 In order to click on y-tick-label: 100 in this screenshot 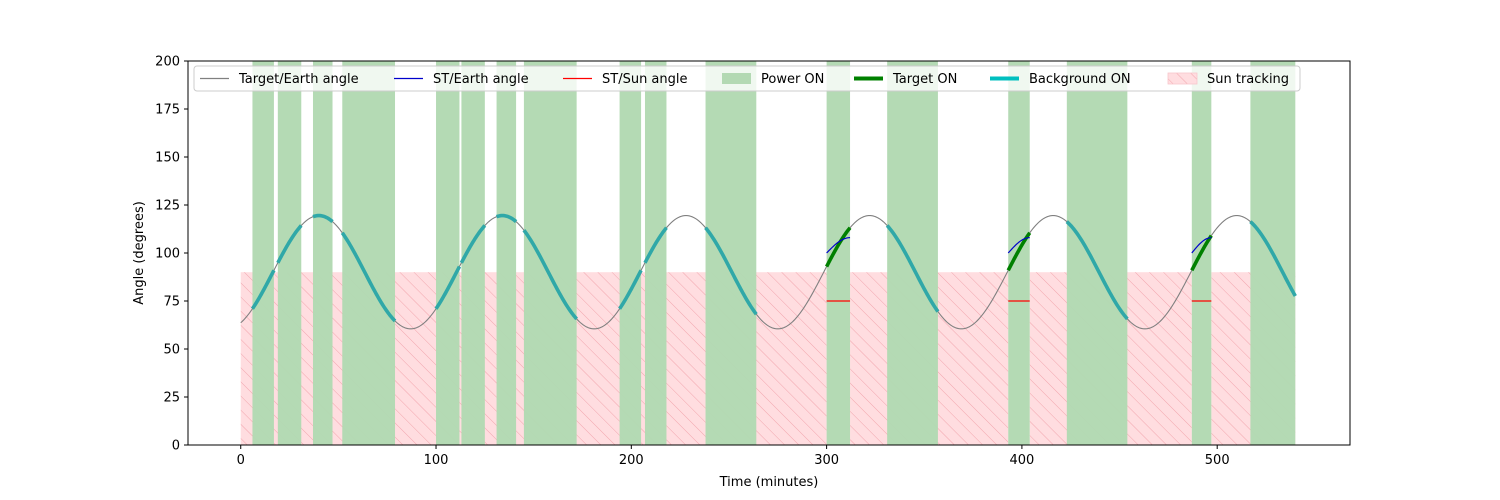, I will do `click(167, 254)`.